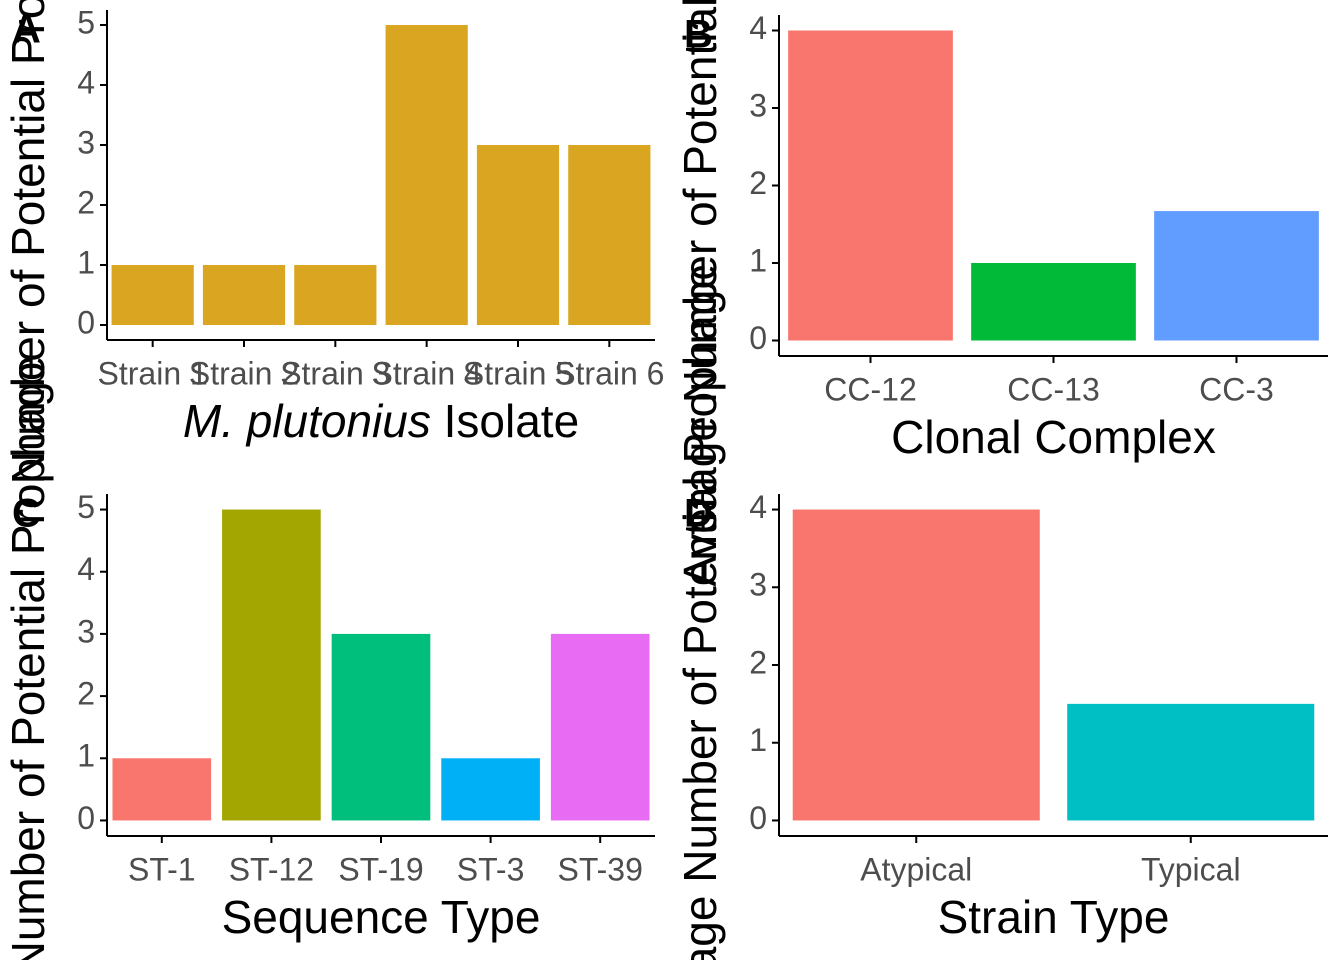  Describe the element at coordinates (600, 869) in the screenshot. I see `x-tick-label: ST-39` at that location.